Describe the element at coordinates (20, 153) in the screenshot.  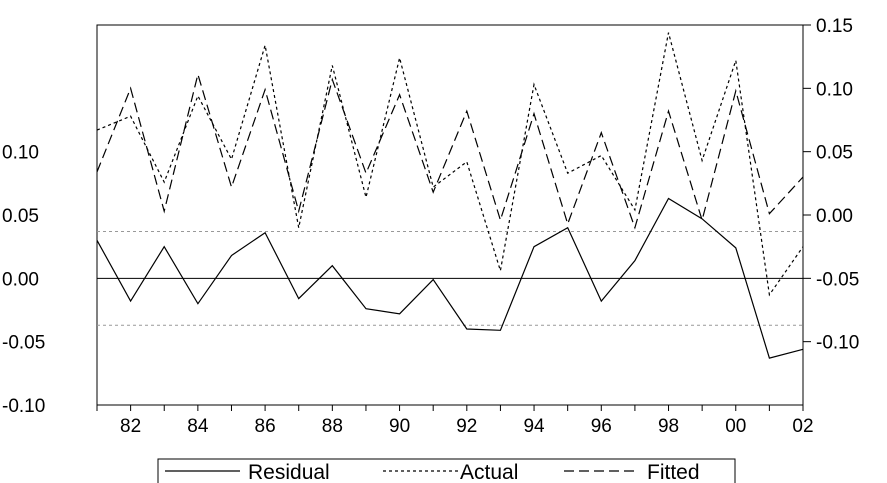
I see `left-tick-label: 0.10` at that location.